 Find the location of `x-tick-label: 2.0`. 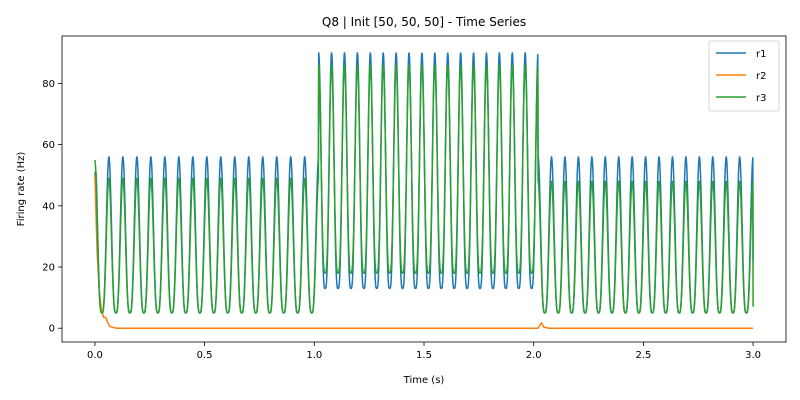

x-tick-label: 2.0 is located at coordinates (534, 355).